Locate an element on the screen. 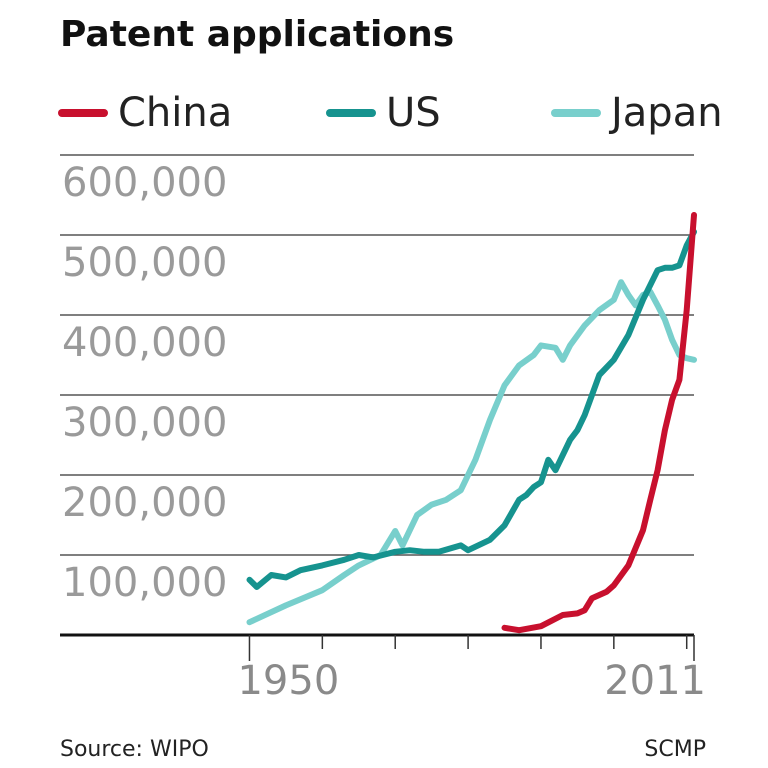  source: Source: WIPO is located at coordinates (134, 749).